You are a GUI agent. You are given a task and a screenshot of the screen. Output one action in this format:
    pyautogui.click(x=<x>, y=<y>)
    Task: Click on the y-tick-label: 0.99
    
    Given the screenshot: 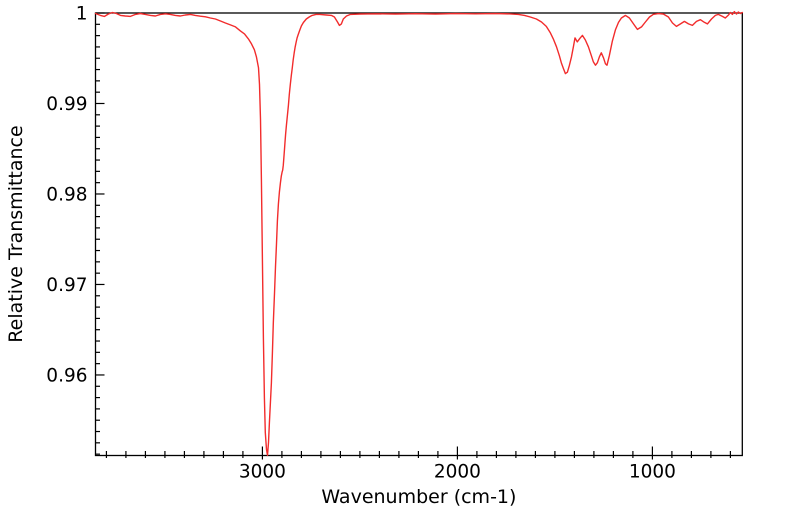 What is the action you would take?
    pyautogui.click(x=66, y=104)
    